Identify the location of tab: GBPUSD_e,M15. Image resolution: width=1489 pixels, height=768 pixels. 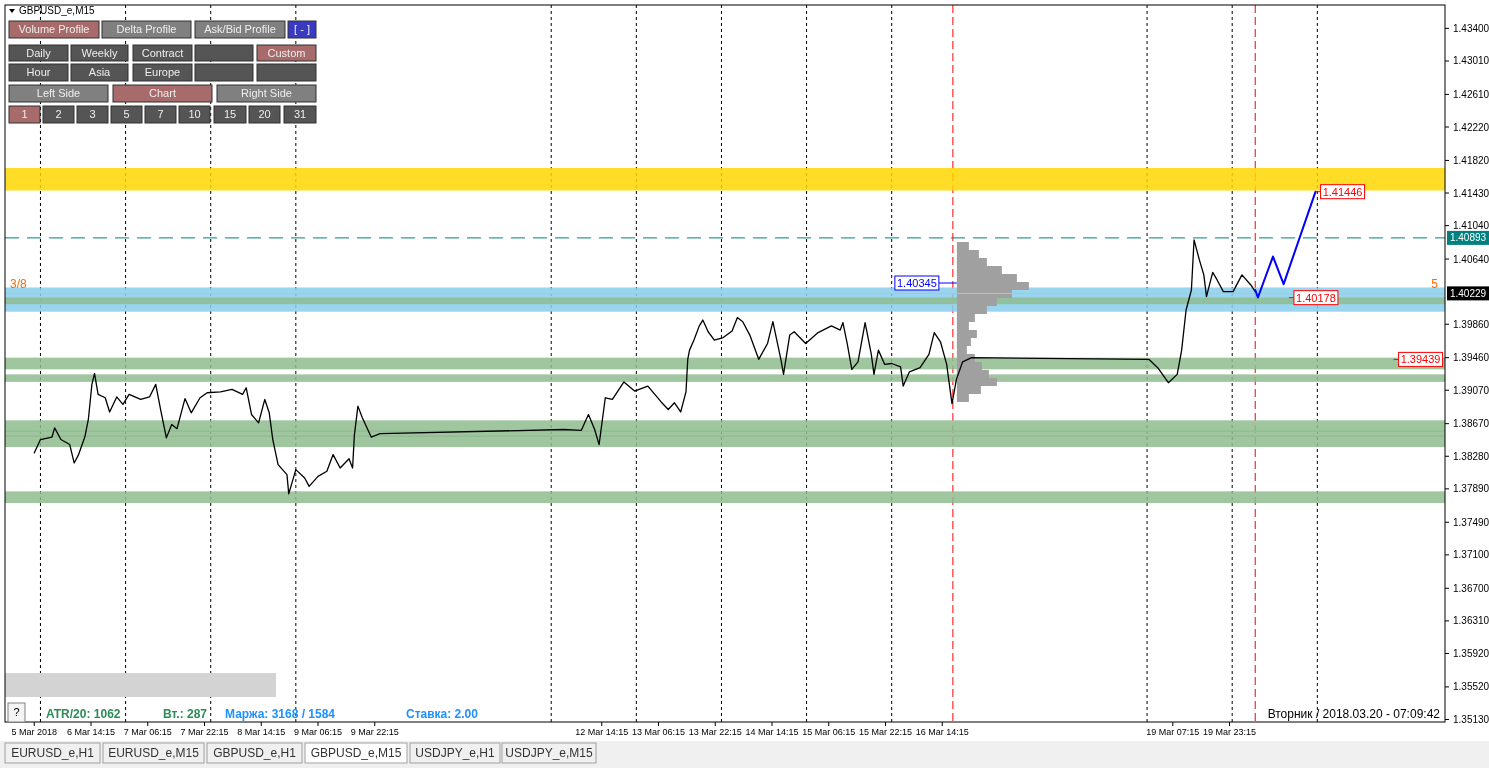
(356, 753).